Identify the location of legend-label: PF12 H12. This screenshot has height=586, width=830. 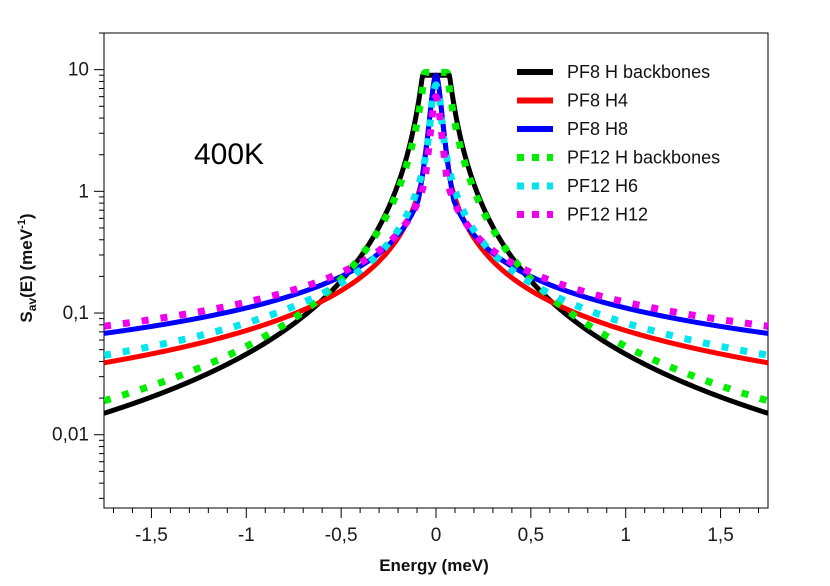
(607, 215).